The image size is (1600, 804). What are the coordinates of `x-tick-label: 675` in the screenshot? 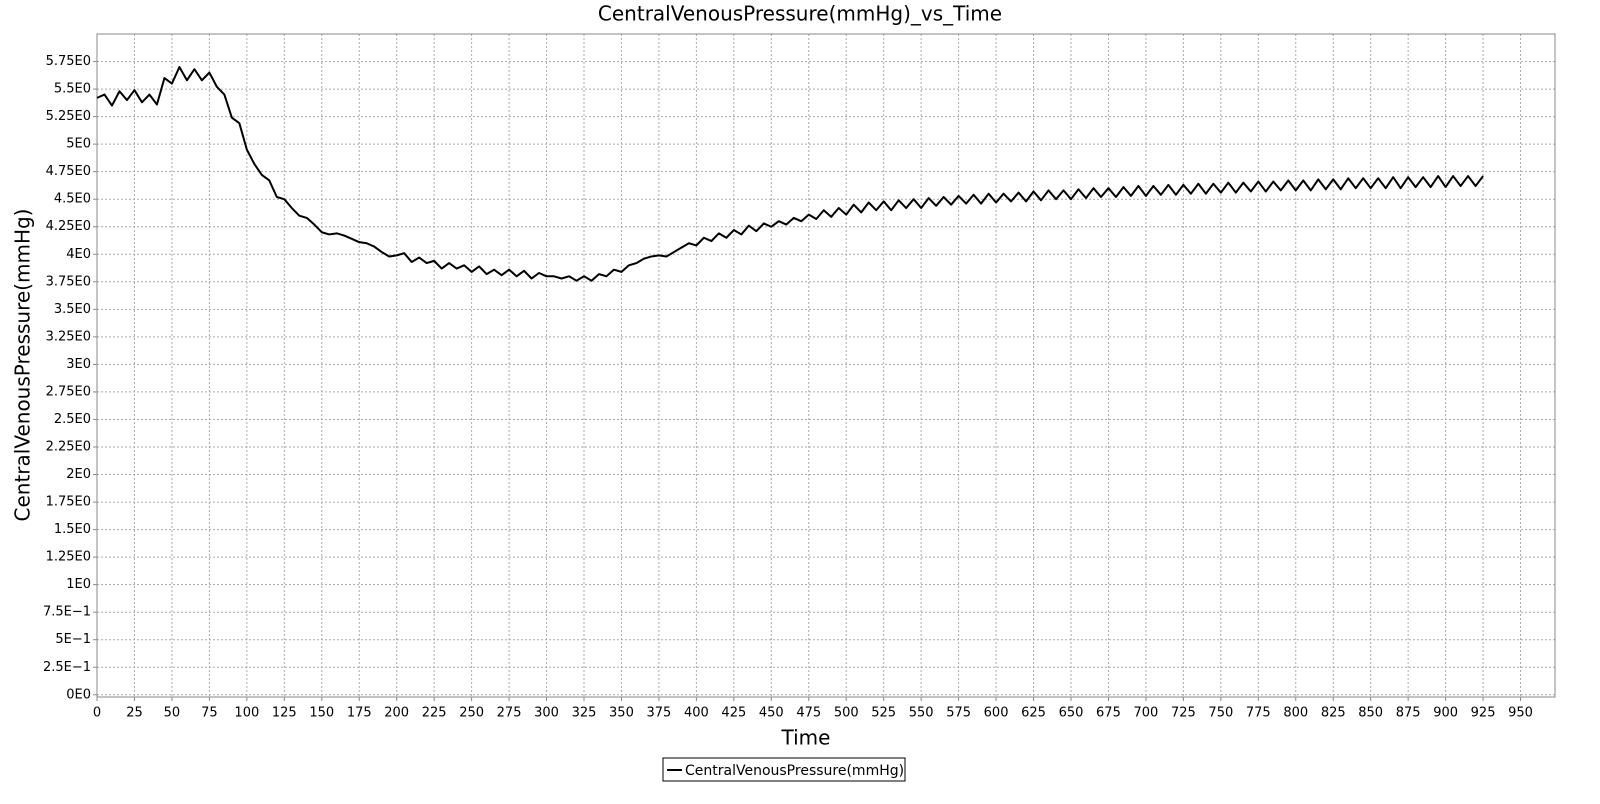 It's located at (1108, 713).